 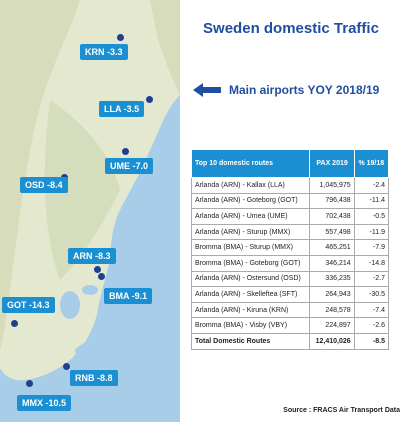 What do you see at coordinates (332, 216) in the screenshot?
I see `pax-cell: 702,438` at bounding box center [332, 216].